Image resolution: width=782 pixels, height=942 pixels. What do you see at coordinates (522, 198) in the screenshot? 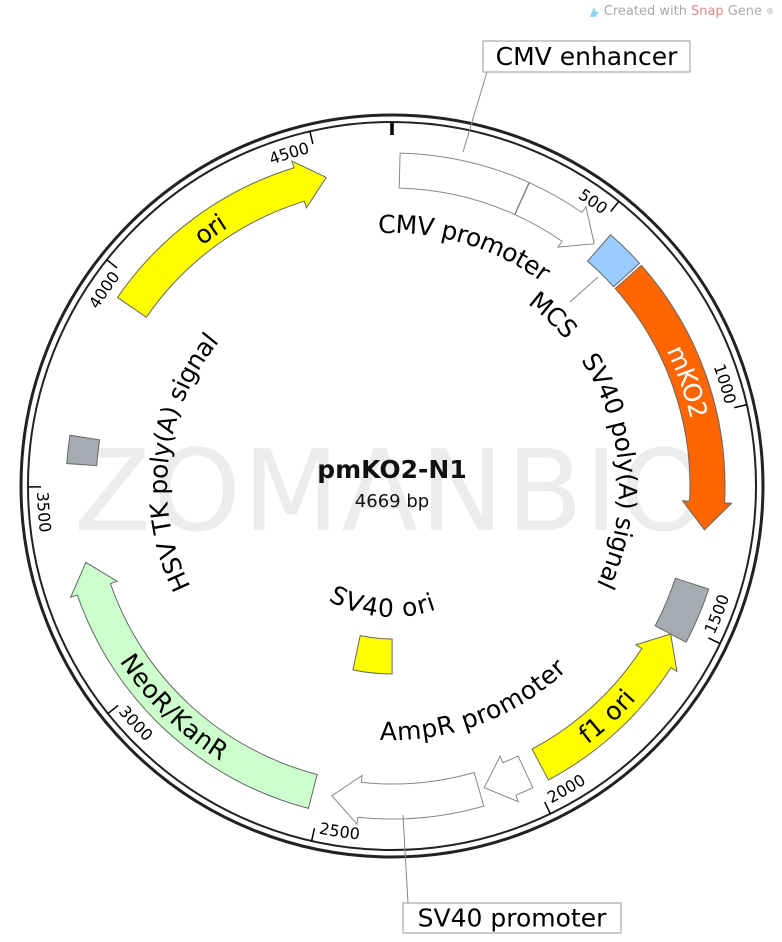
I see `feature-divider` at bounding box center [522, 198].